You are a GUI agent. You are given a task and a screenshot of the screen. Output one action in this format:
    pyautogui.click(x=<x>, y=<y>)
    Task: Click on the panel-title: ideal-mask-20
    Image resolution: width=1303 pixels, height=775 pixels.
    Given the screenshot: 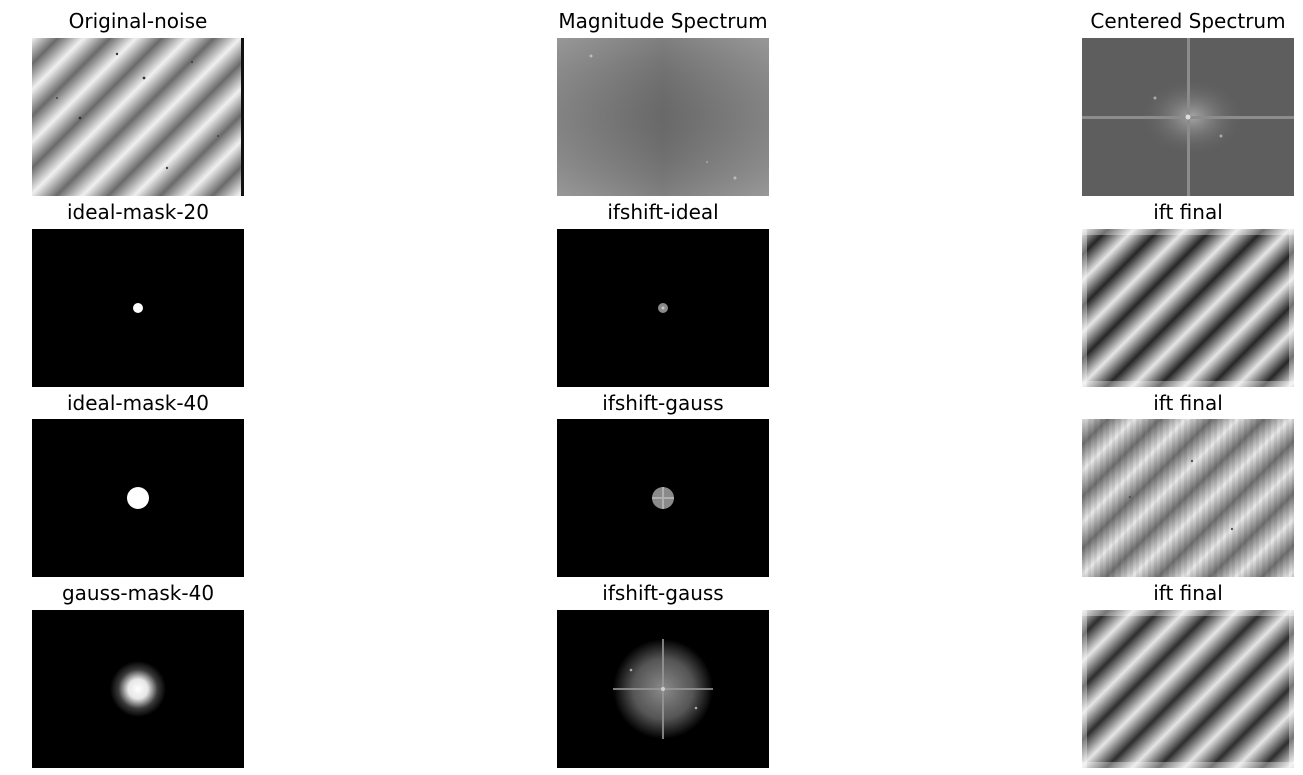 What is the action you would take?
    pyautogui.click(x=138, y=212)
    